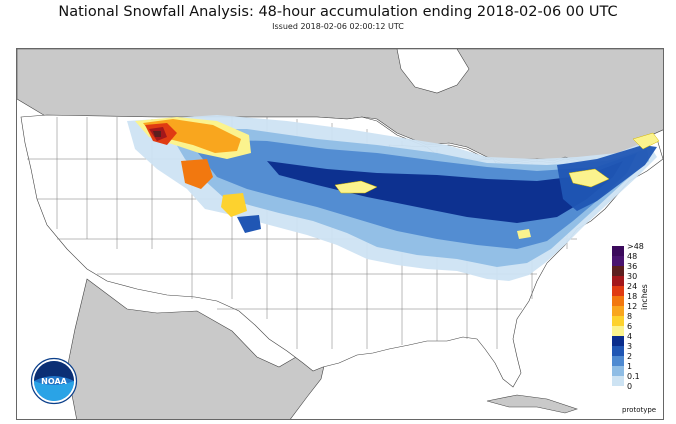 The height and width of the screenshot is (424, 676). What do you see at coordinates (524, 234) in the screenshot?
I see `snow-virginia-pocket` at bounding box center [524, 234].